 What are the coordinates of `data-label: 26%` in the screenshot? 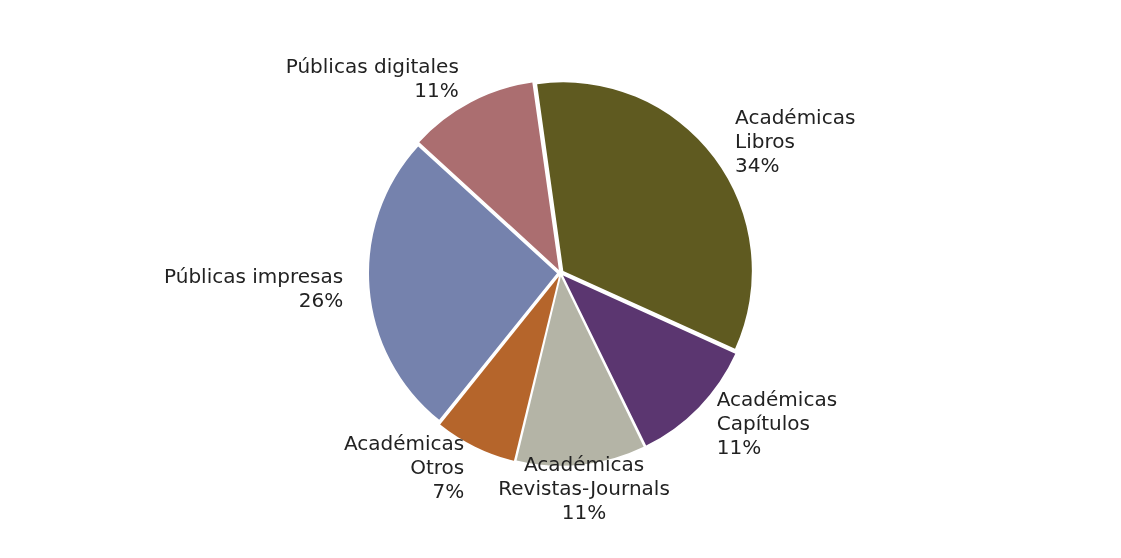 It's located at (321, 299).